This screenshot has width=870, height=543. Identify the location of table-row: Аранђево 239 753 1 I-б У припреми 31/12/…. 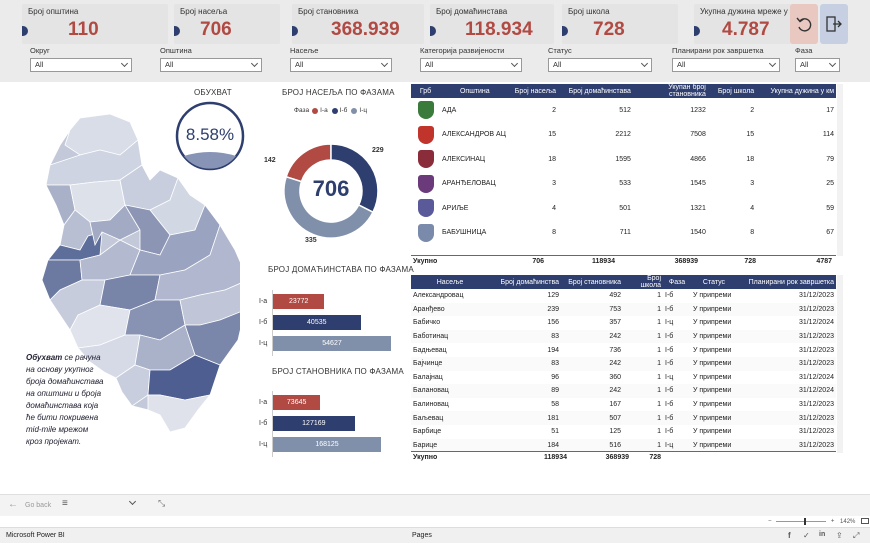
(623, 309).